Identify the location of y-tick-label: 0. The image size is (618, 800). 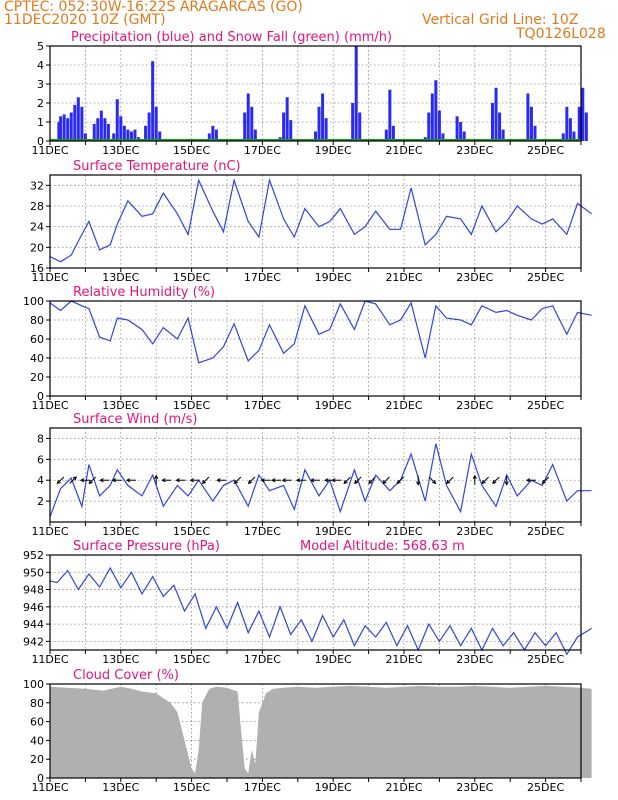
(40, 141).